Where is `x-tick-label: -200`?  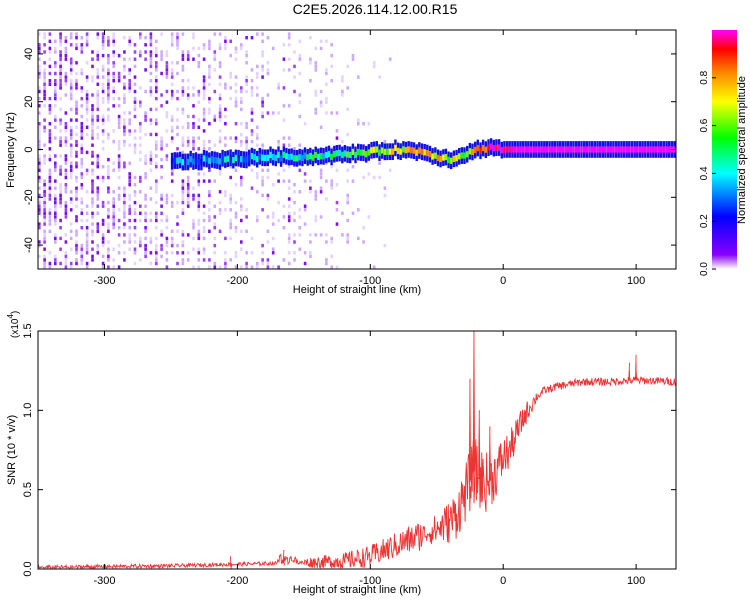
x-tick-label: -200 is located at coordinates (237, 281).